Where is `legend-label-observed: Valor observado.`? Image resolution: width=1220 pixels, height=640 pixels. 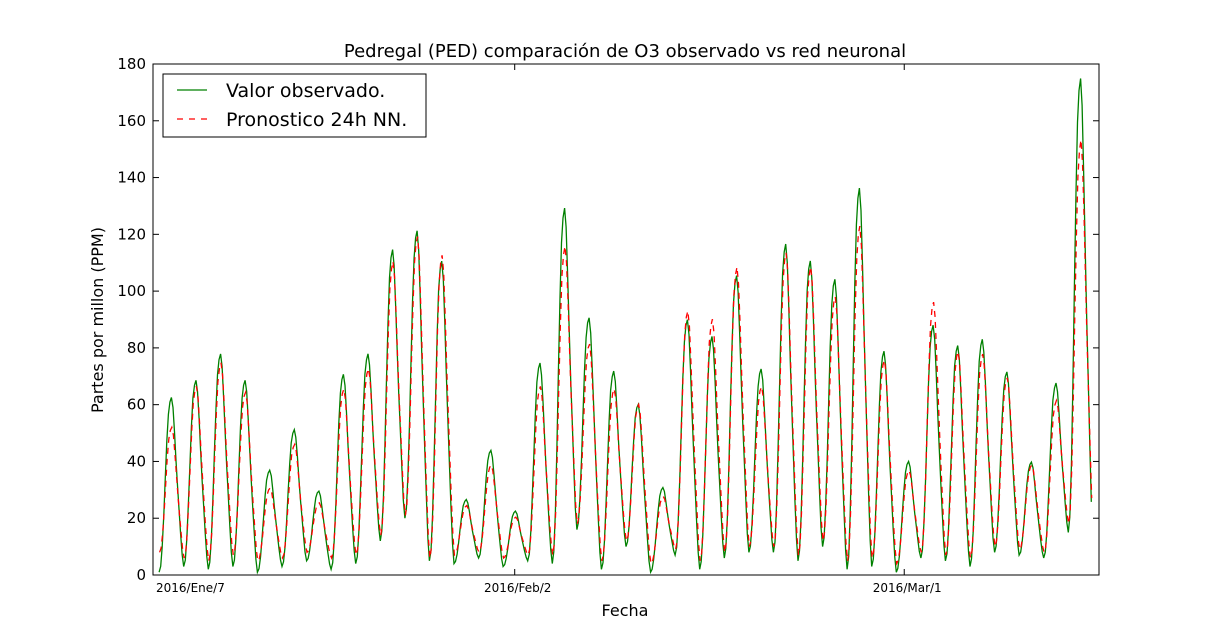 legend-label-observed: Valor observado. is located at coordinates (305, 91).